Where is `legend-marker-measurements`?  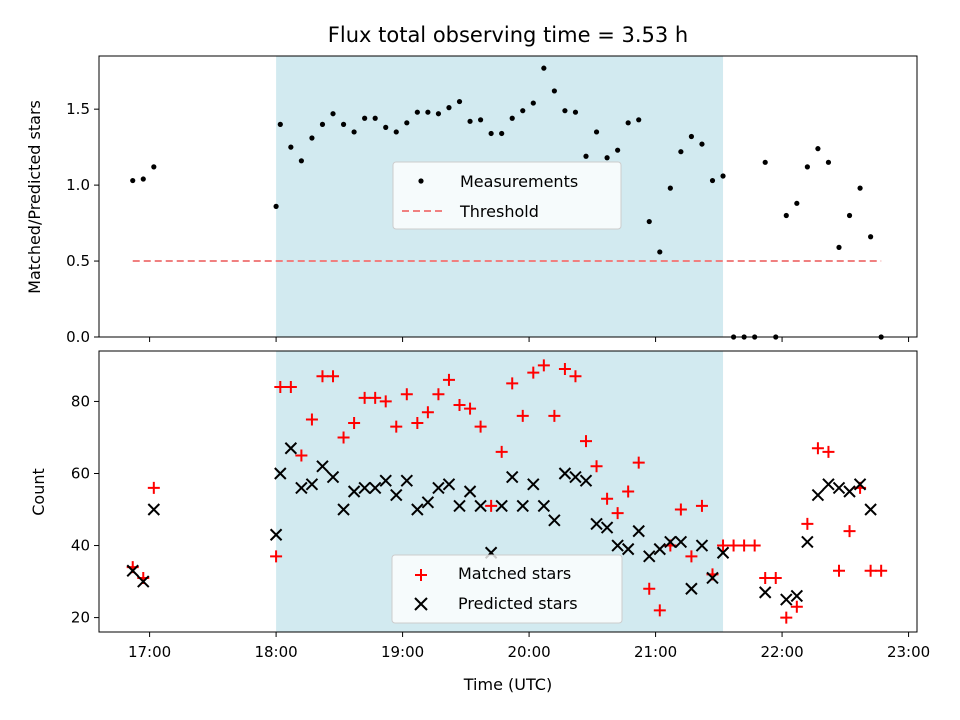 legend-marker-measurements is located at coordinates (421, 181).